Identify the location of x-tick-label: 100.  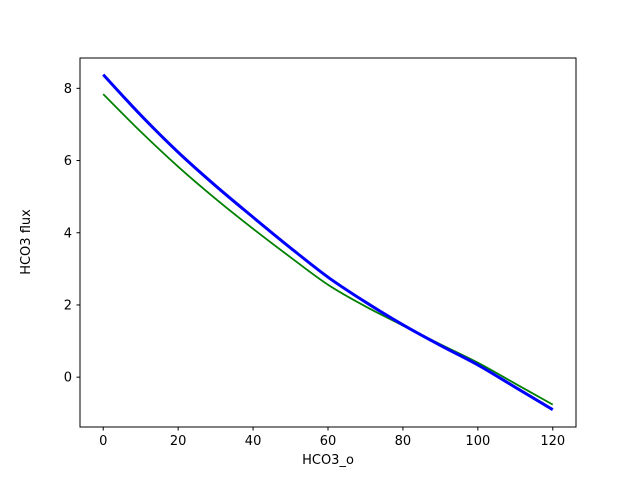
(477, 441).